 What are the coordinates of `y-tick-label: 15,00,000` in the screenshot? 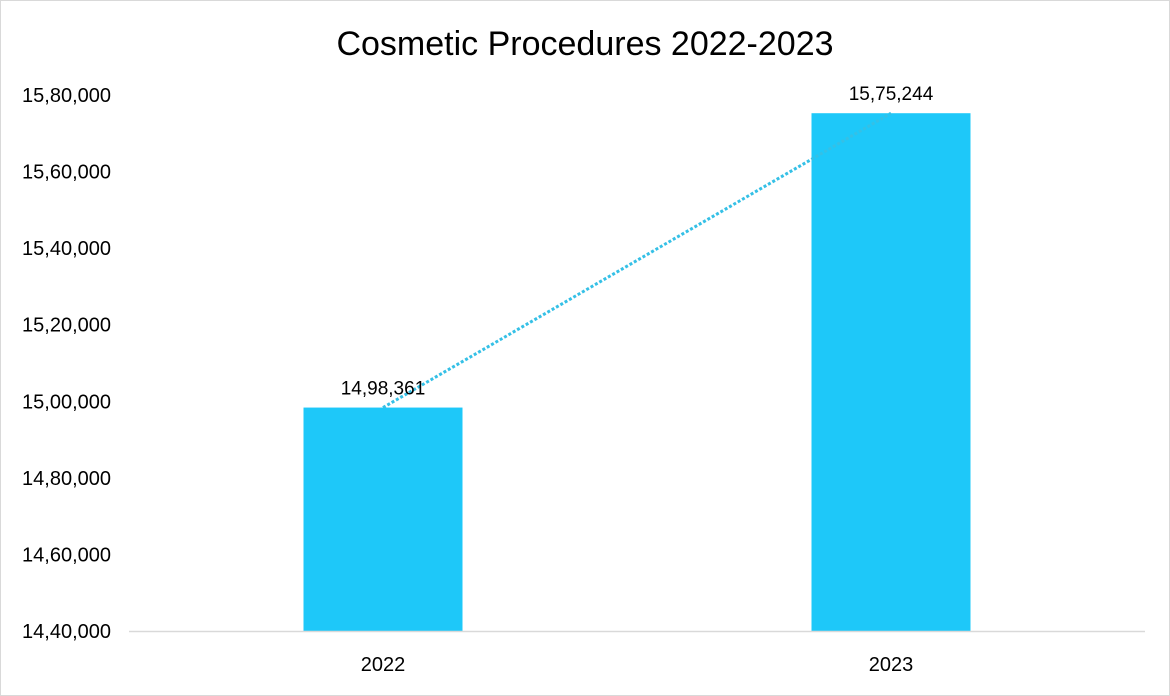 It's located at (66, 402).